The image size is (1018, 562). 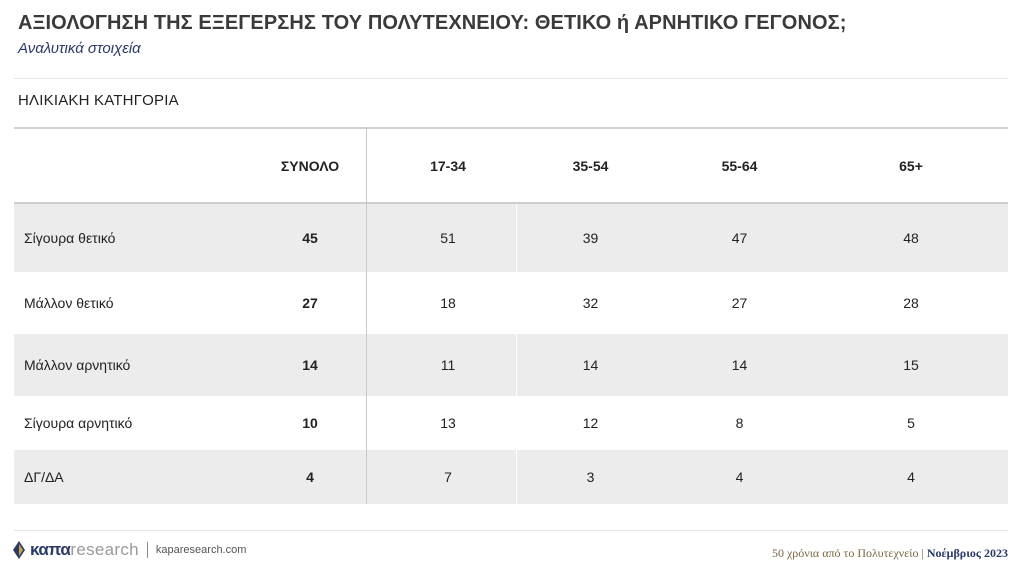 What do you see at coordinates (511, 238) in the screenshot?
I see `table-row: Σίγουρα θετικό 45 51 39 47 48` at bounding box center [511, 238].